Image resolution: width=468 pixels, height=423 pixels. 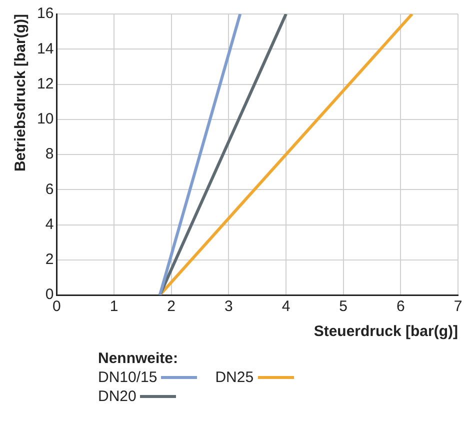 What do you see at coordinates (139, 358) in the screenshot?
I see `legend-title: Nennweite:` at bounding box center [139, 358].